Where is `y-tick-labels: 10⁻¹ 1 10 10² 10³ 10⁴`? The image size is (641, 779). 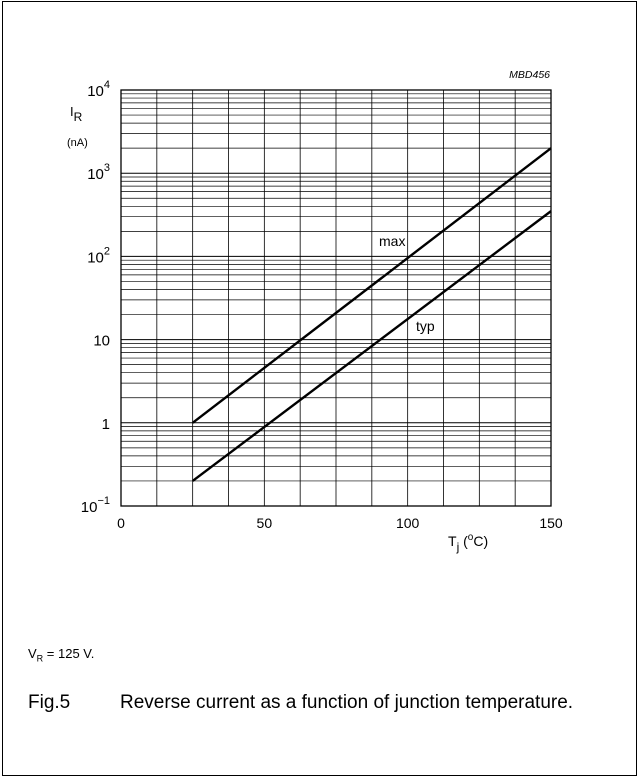 y-tick-labels: 10⁻¹ 1 10 10² 10³ 10⁴ is located at coordinates (95, 297).